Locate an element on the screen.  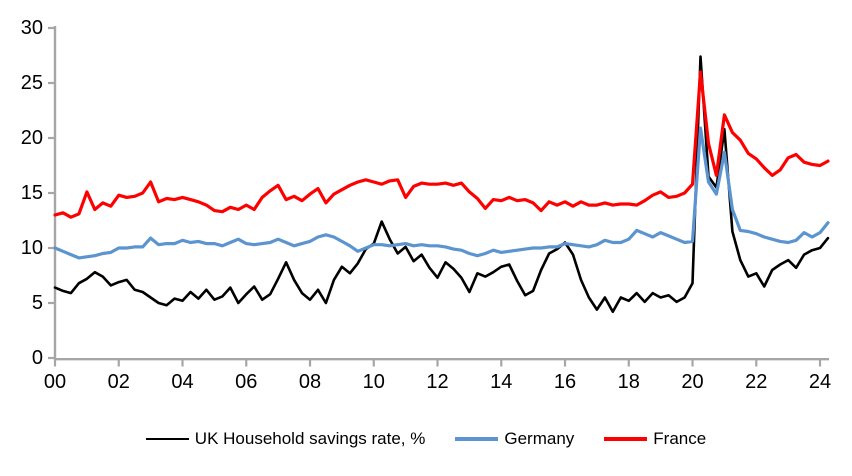
uk-legend-label: UK Household savings rate, % is located at coordinates (310, 438).